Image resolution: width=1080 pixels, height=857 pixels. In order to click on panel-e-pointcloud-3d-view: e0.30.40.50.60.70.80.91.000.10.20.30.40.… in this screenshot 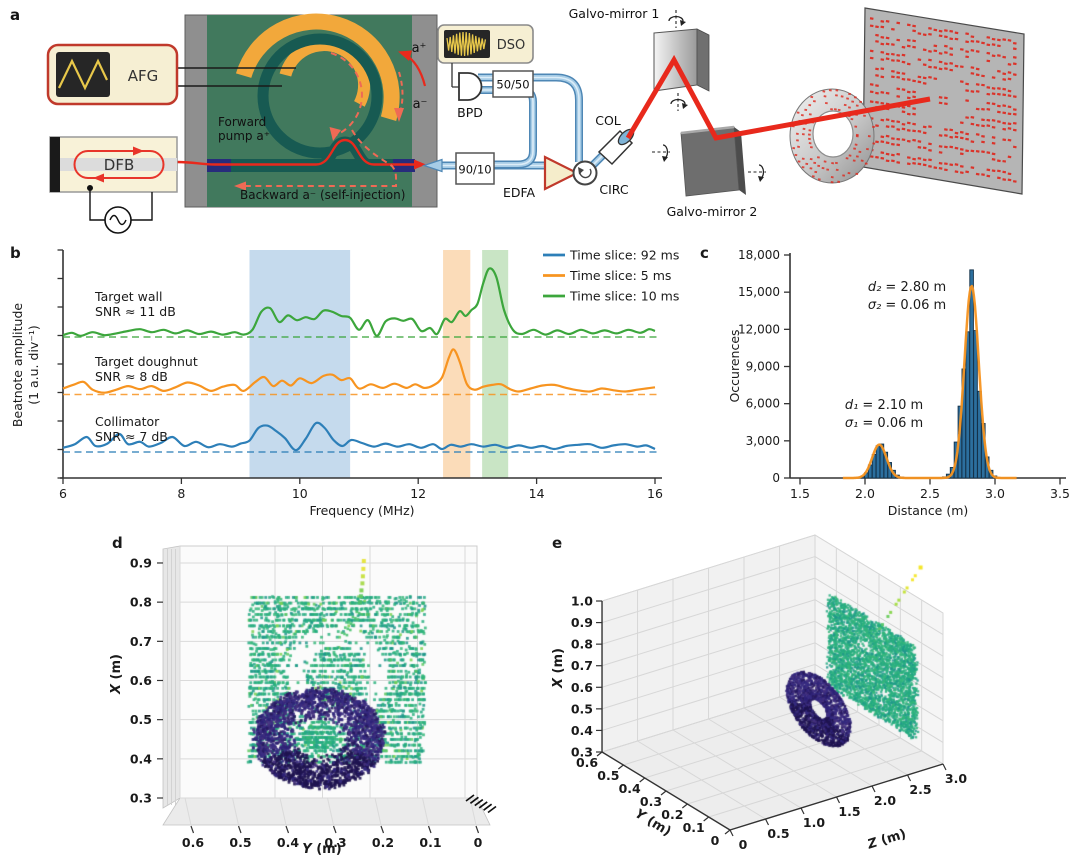, I will do `click(759, 693)`.